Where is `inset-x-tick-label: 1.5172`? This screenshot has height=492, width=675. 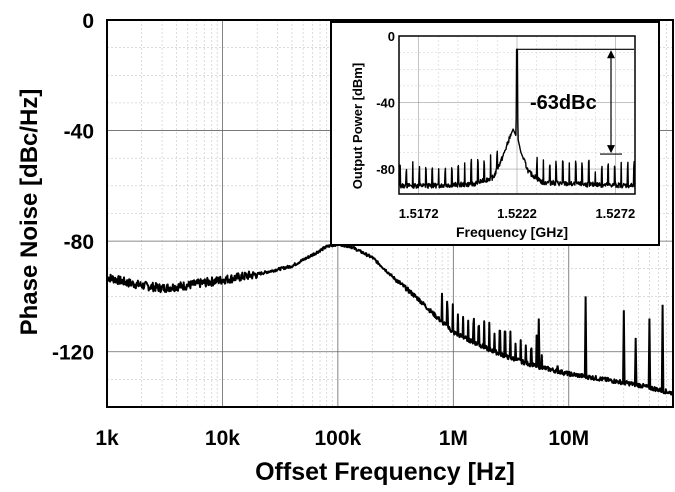
inset-x-tick-label: 1.5172 is located at coordinates (419, 213).